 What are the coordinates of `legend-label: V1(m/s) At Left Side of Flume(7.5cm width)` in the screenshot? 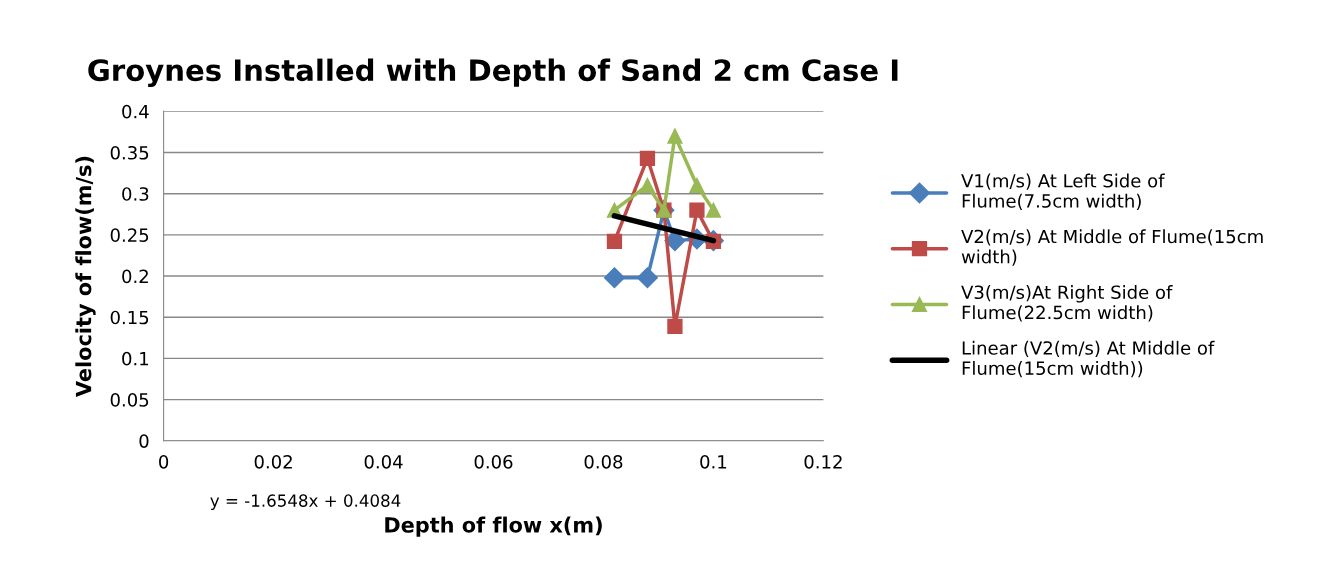 It's located at (1063, 191).